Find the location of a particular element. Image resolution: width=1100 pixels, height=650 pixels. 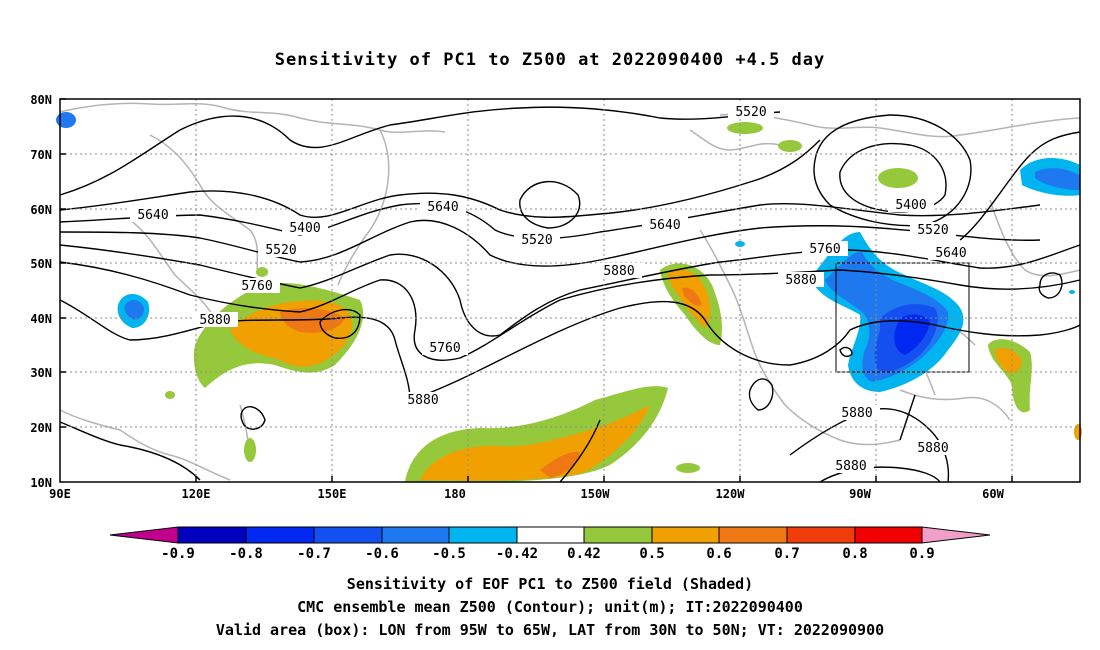

colorbar-label: 0.8 is located at coordinates (854, 554).